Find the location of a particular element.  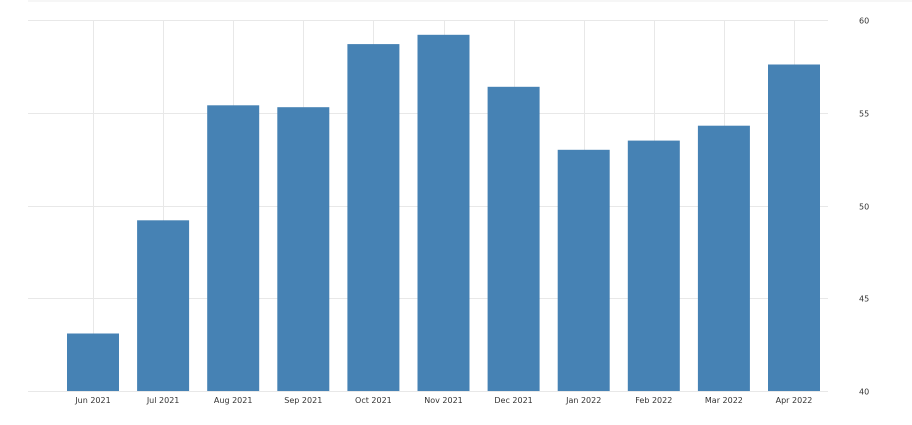

bar-aug-2021 is located at coordinates (233, 248).